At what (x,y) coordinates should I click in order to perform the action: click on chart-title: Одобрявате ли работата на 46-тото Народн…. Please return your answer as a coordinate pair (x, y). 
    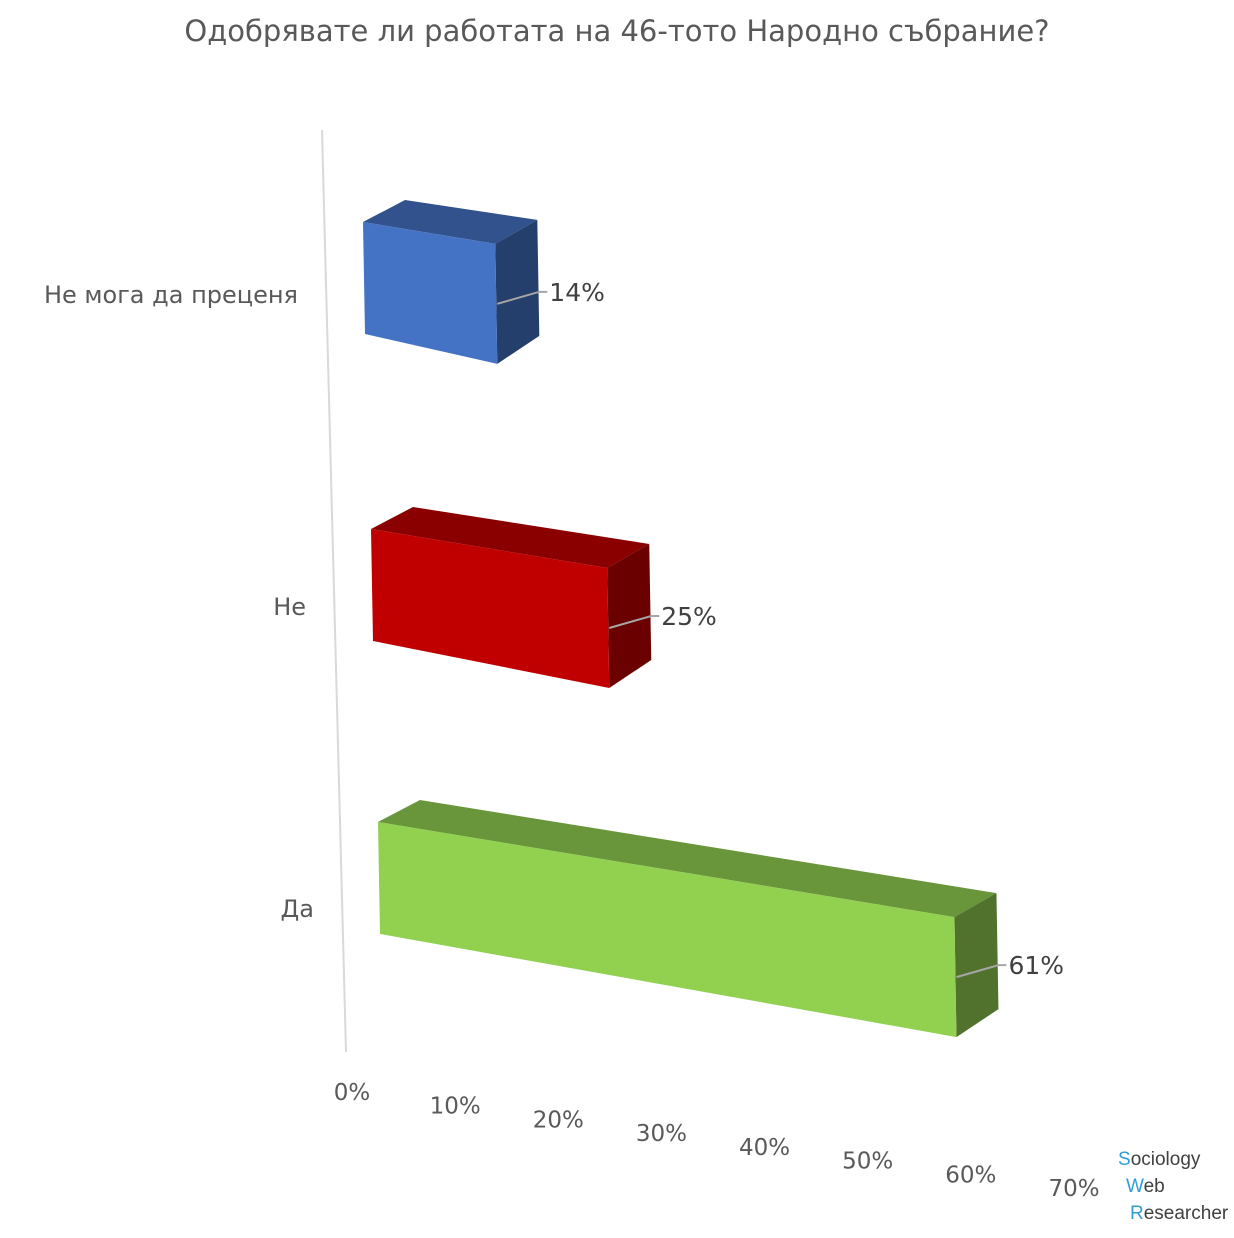
    Looking at the image, I should click on (617, 31).